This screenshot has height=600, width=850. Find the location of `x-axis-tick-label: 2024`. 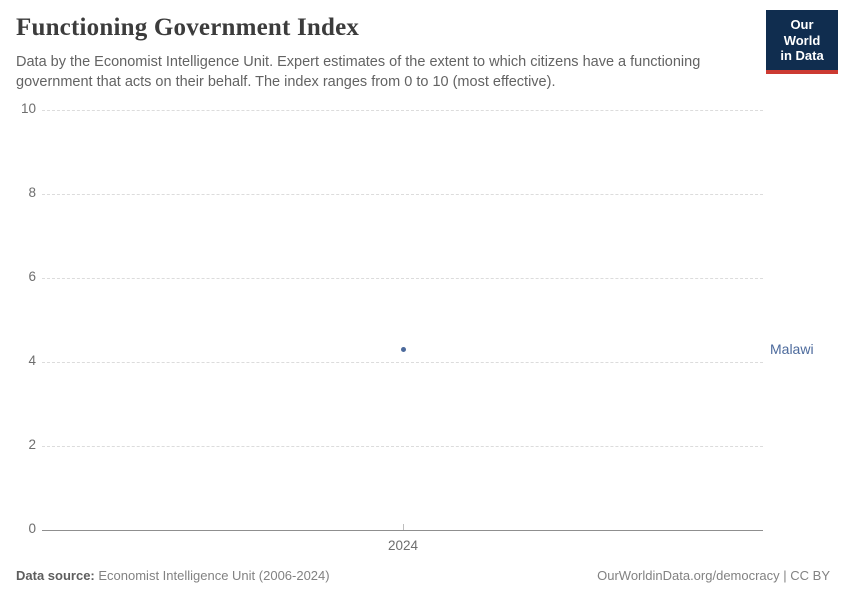

x-axis-tick-label: 2024 is located at coordinates (403, 545).